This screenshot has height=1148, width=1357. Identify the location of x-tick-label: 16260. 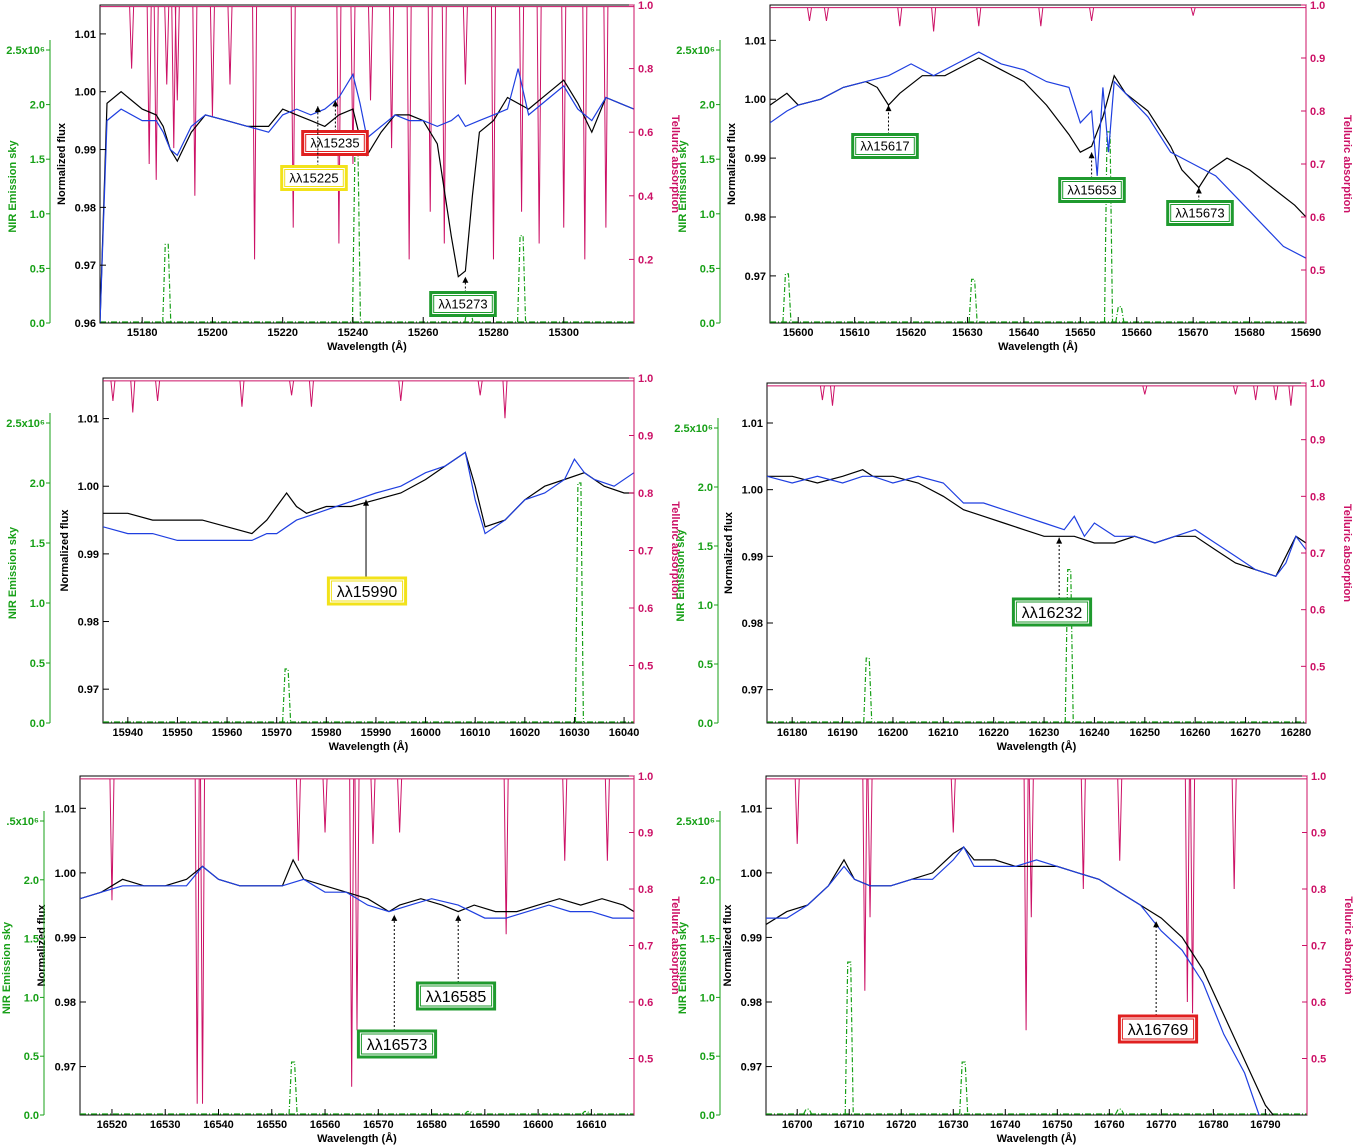
(1195, 733).